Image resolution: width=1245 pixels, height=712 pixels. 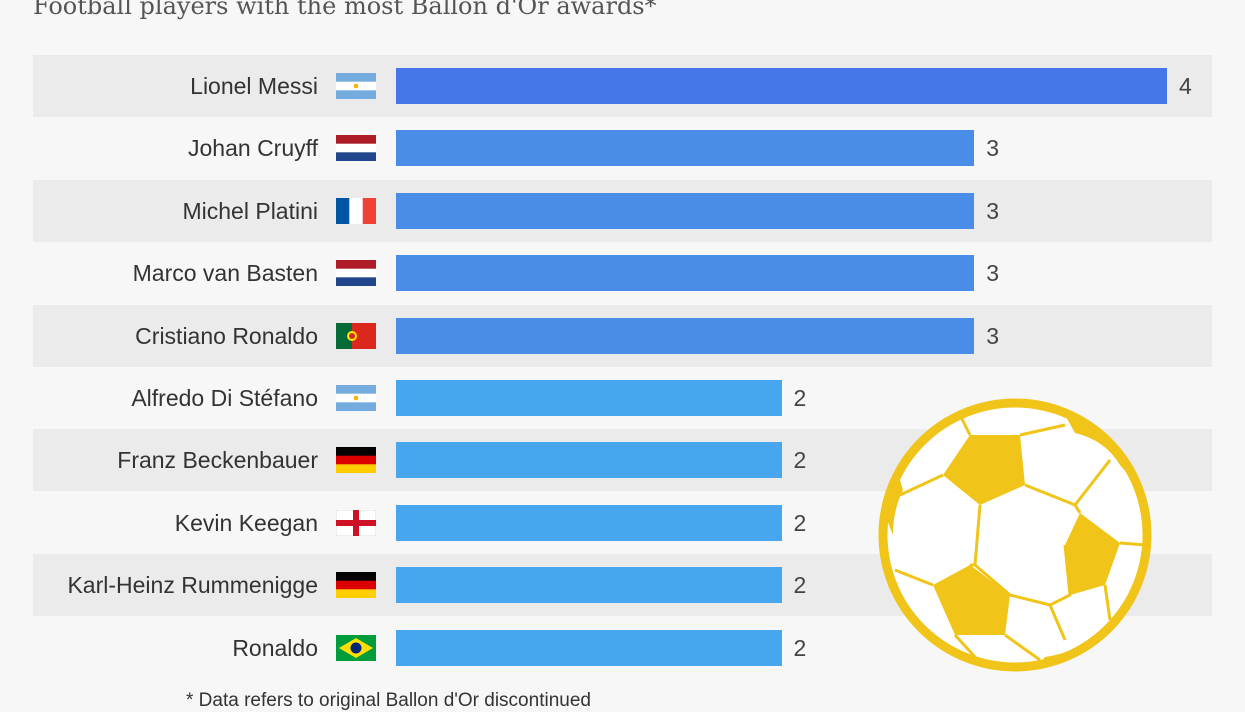 I want to click on england-flag-icon, so click(x=356, y=522).